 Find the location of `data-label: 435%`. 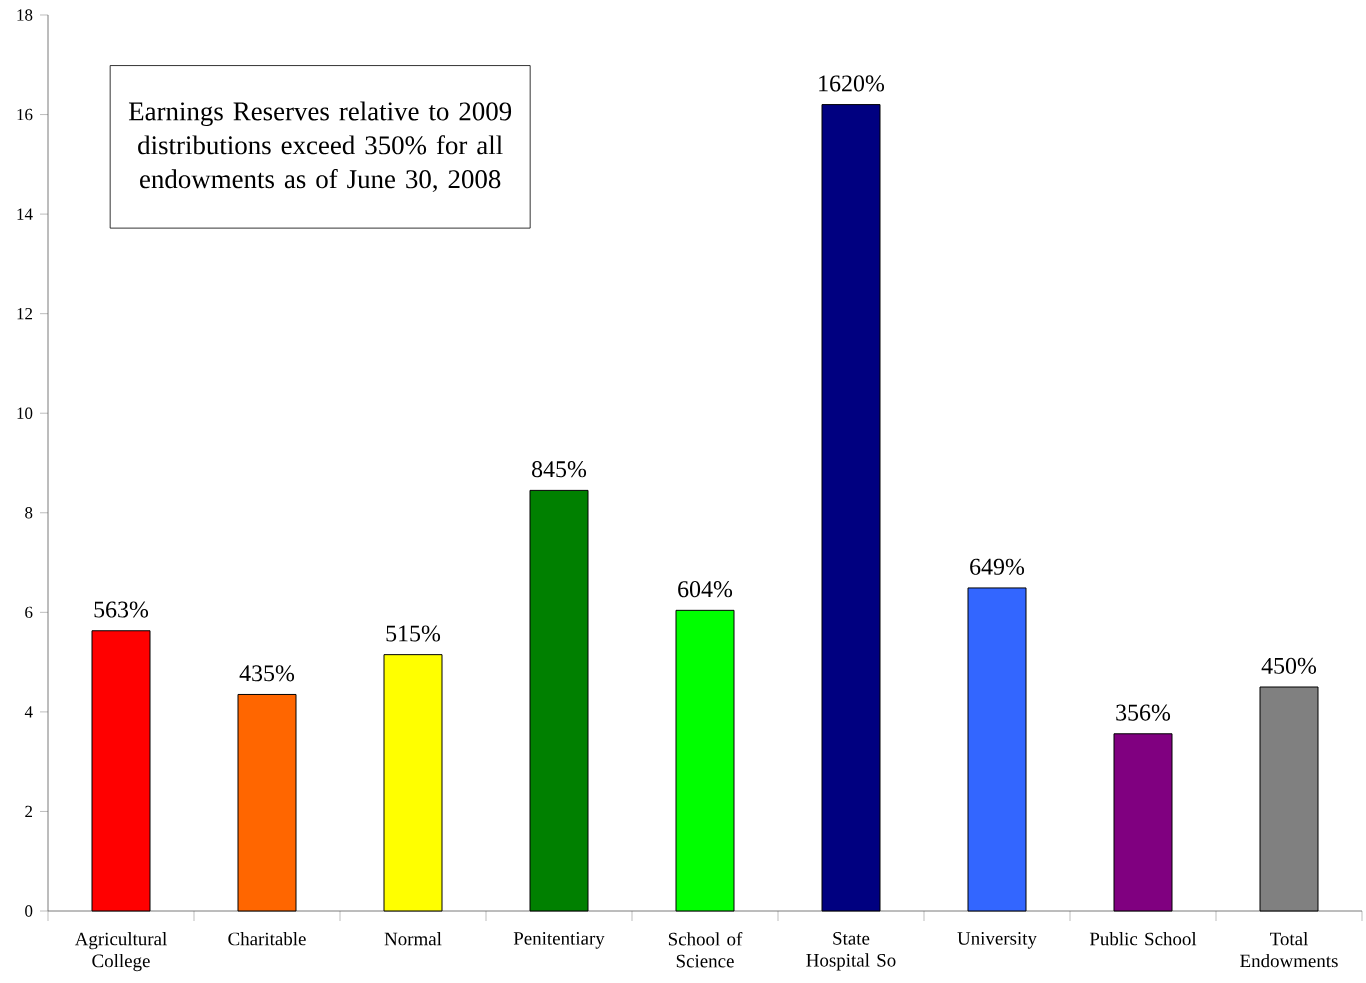

data-label: 435% is located at coordinates (267, 673).